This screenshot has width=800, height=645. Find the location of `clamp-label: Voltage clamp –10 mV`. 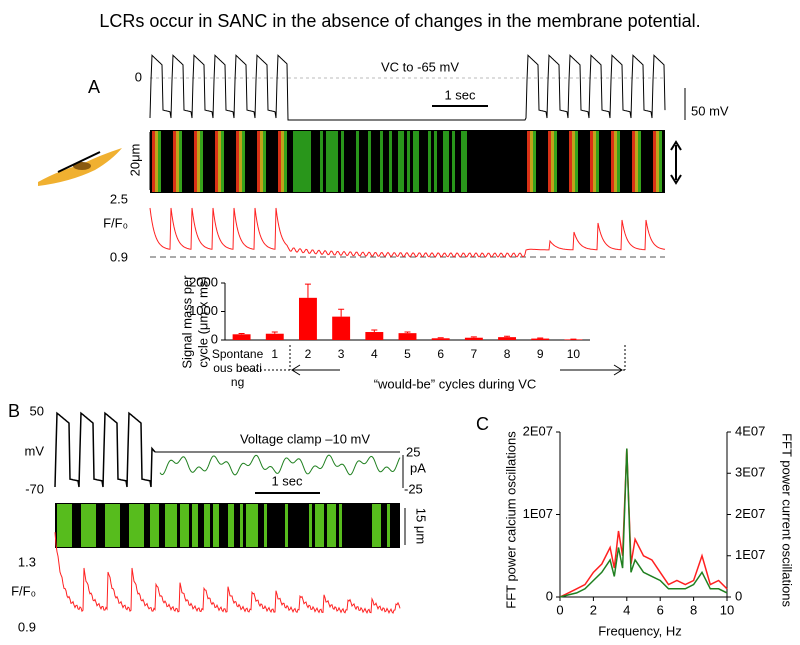

clamp-label: Voltage clamp –10 mV is located at coordinates (305, 438).